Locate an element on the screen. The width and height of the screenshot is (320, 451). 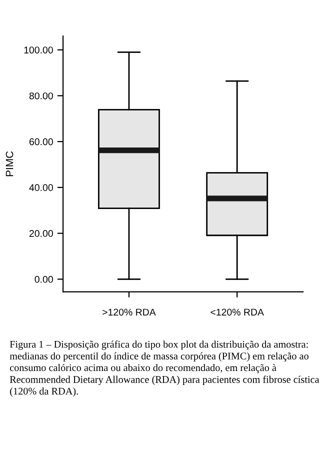
y-tick-label: 100.00 is located at coordinates (38, 50).